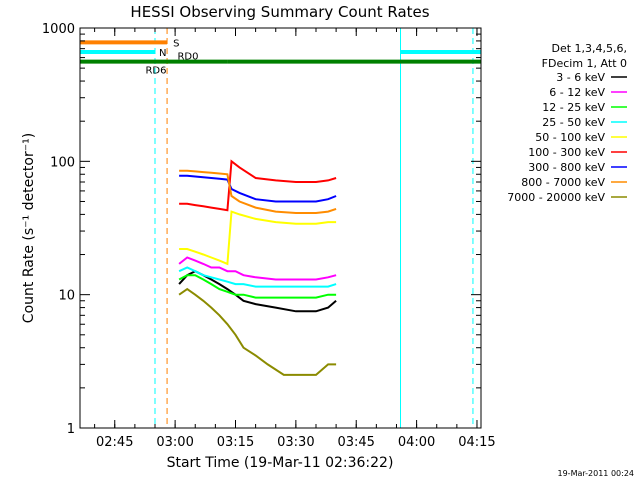  Describe the element at coordinates (577, 92) in the screenshot. I see `legend-entry-label: 6 - 12 keV` at that location.